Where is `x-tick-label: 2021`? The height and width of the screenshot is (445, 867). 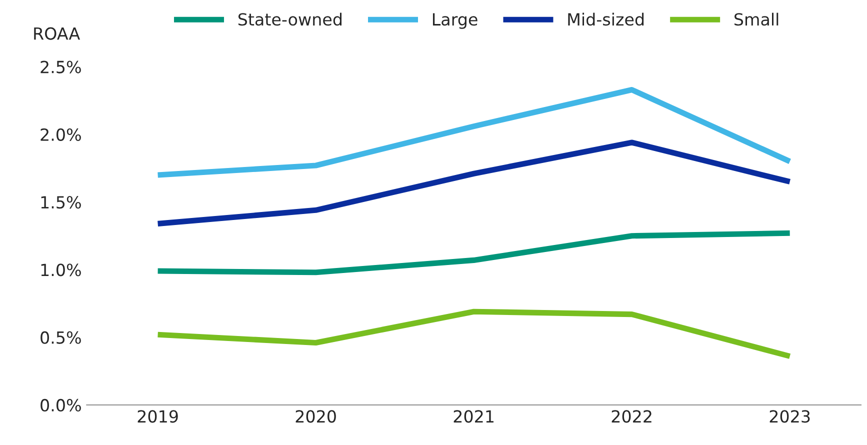
x-tick-label: 2021 is located at coordinates (474, 416).